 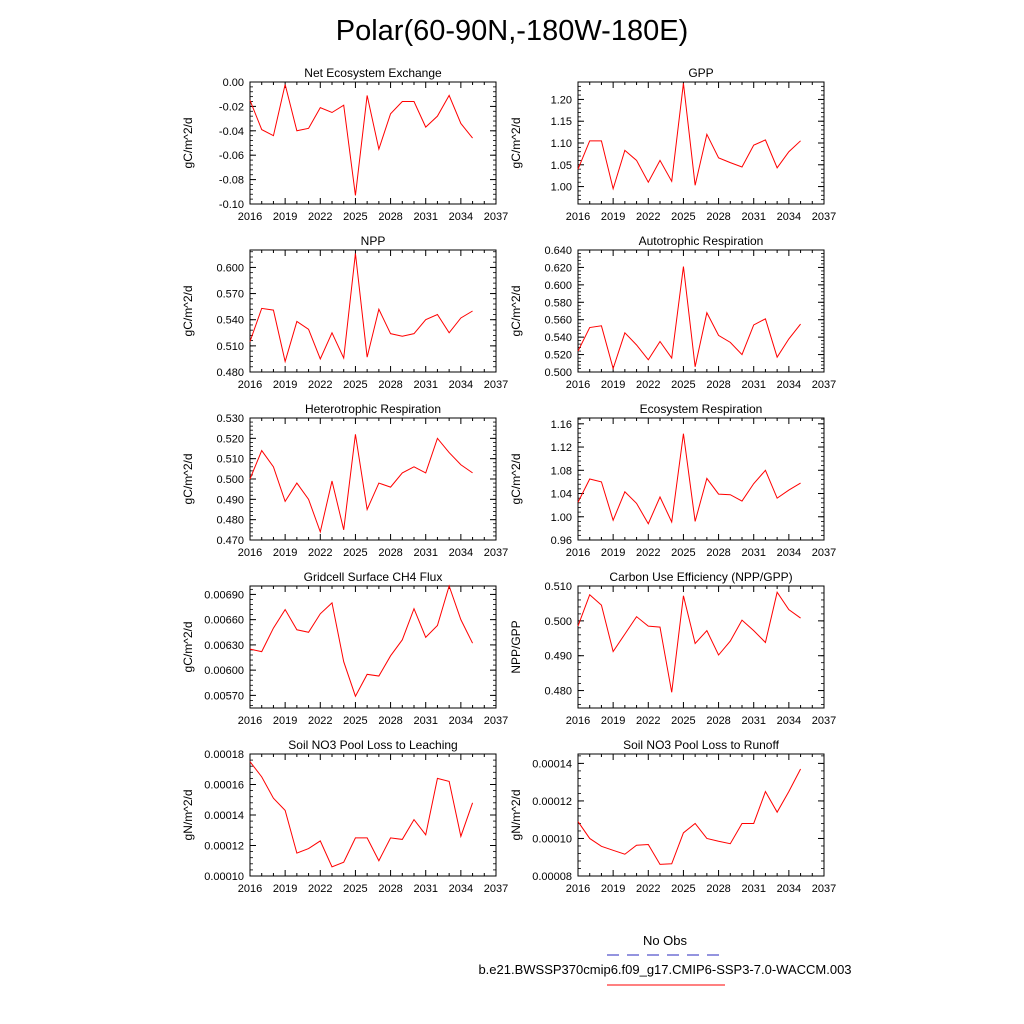 What do you see at coordinates (561, 448) in the screenshot?
I see `y-tick-label: 1.12` at bounding box center [561, 448].